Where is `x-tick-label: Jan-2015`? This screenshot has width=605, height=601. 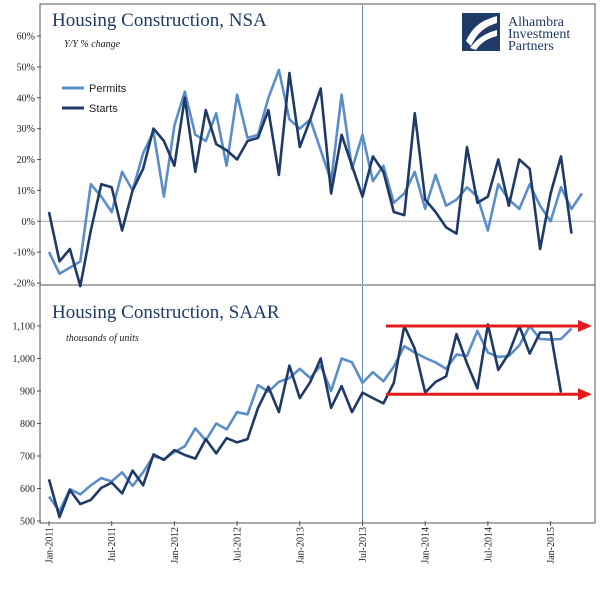 x-tick-label: Jan-2015 is located at coordinates (551, 545).